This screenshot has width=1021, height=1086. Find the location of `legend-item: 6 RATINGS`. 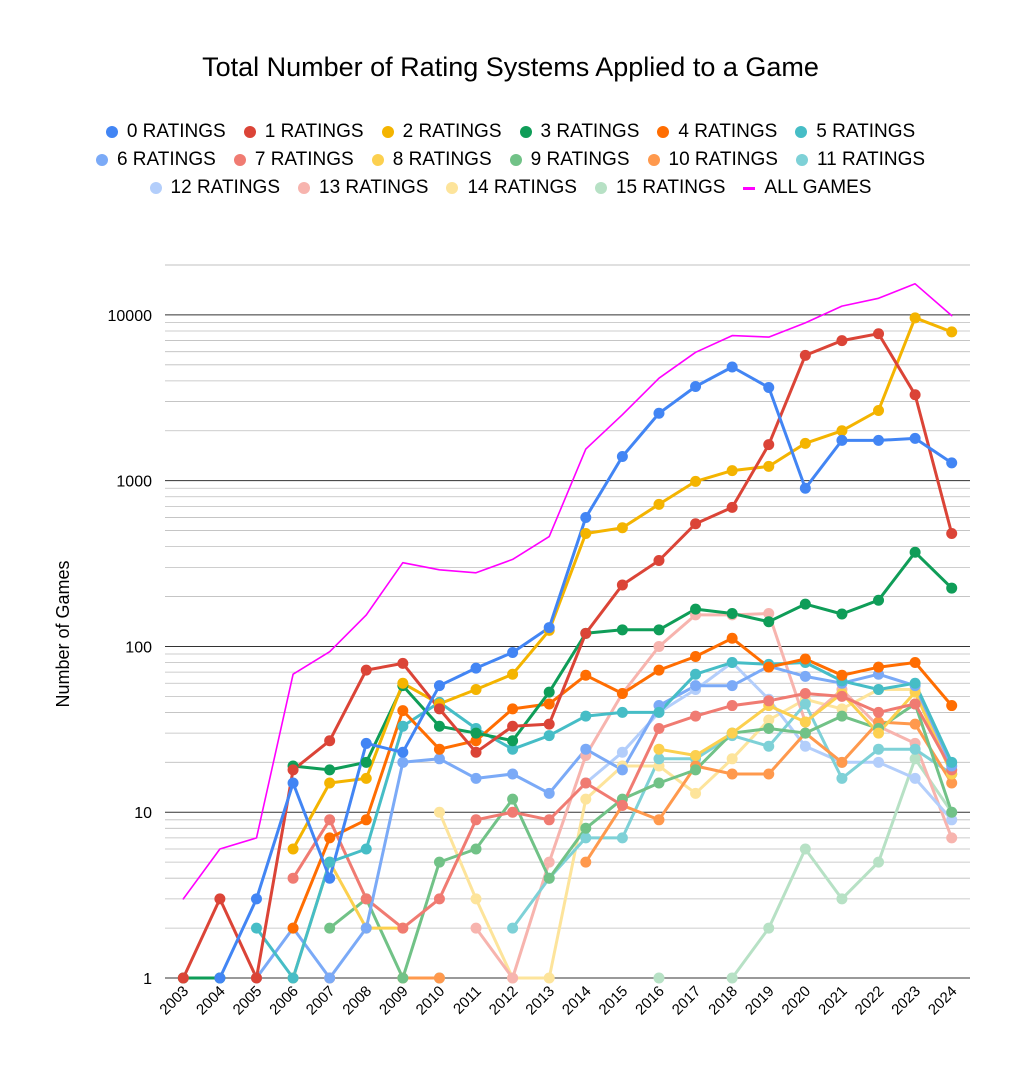

legend-item: 6 RATINGS is located at coordinates (155, 160).